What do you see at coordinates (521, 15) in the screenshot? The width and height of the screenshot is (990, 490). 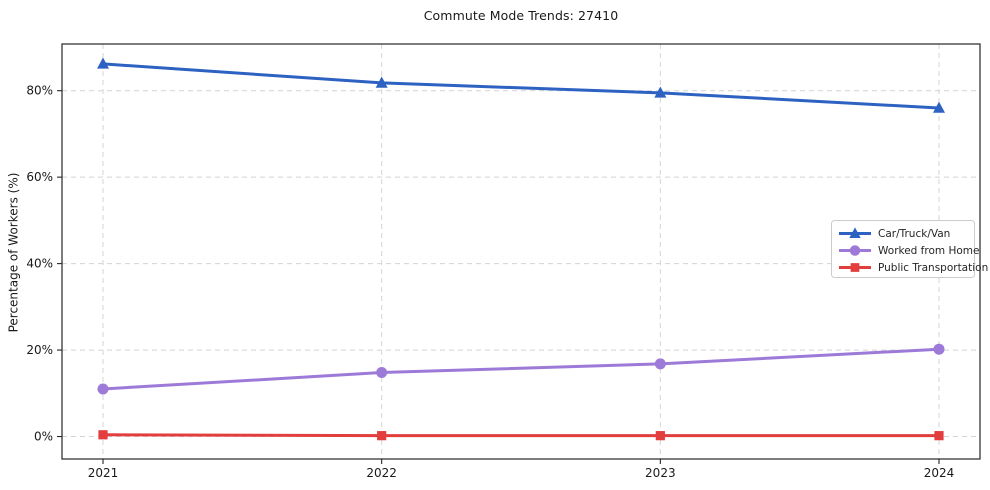 I see `chart-title: Commute Mode Trends: 27410` at bounding box center [521, 15].